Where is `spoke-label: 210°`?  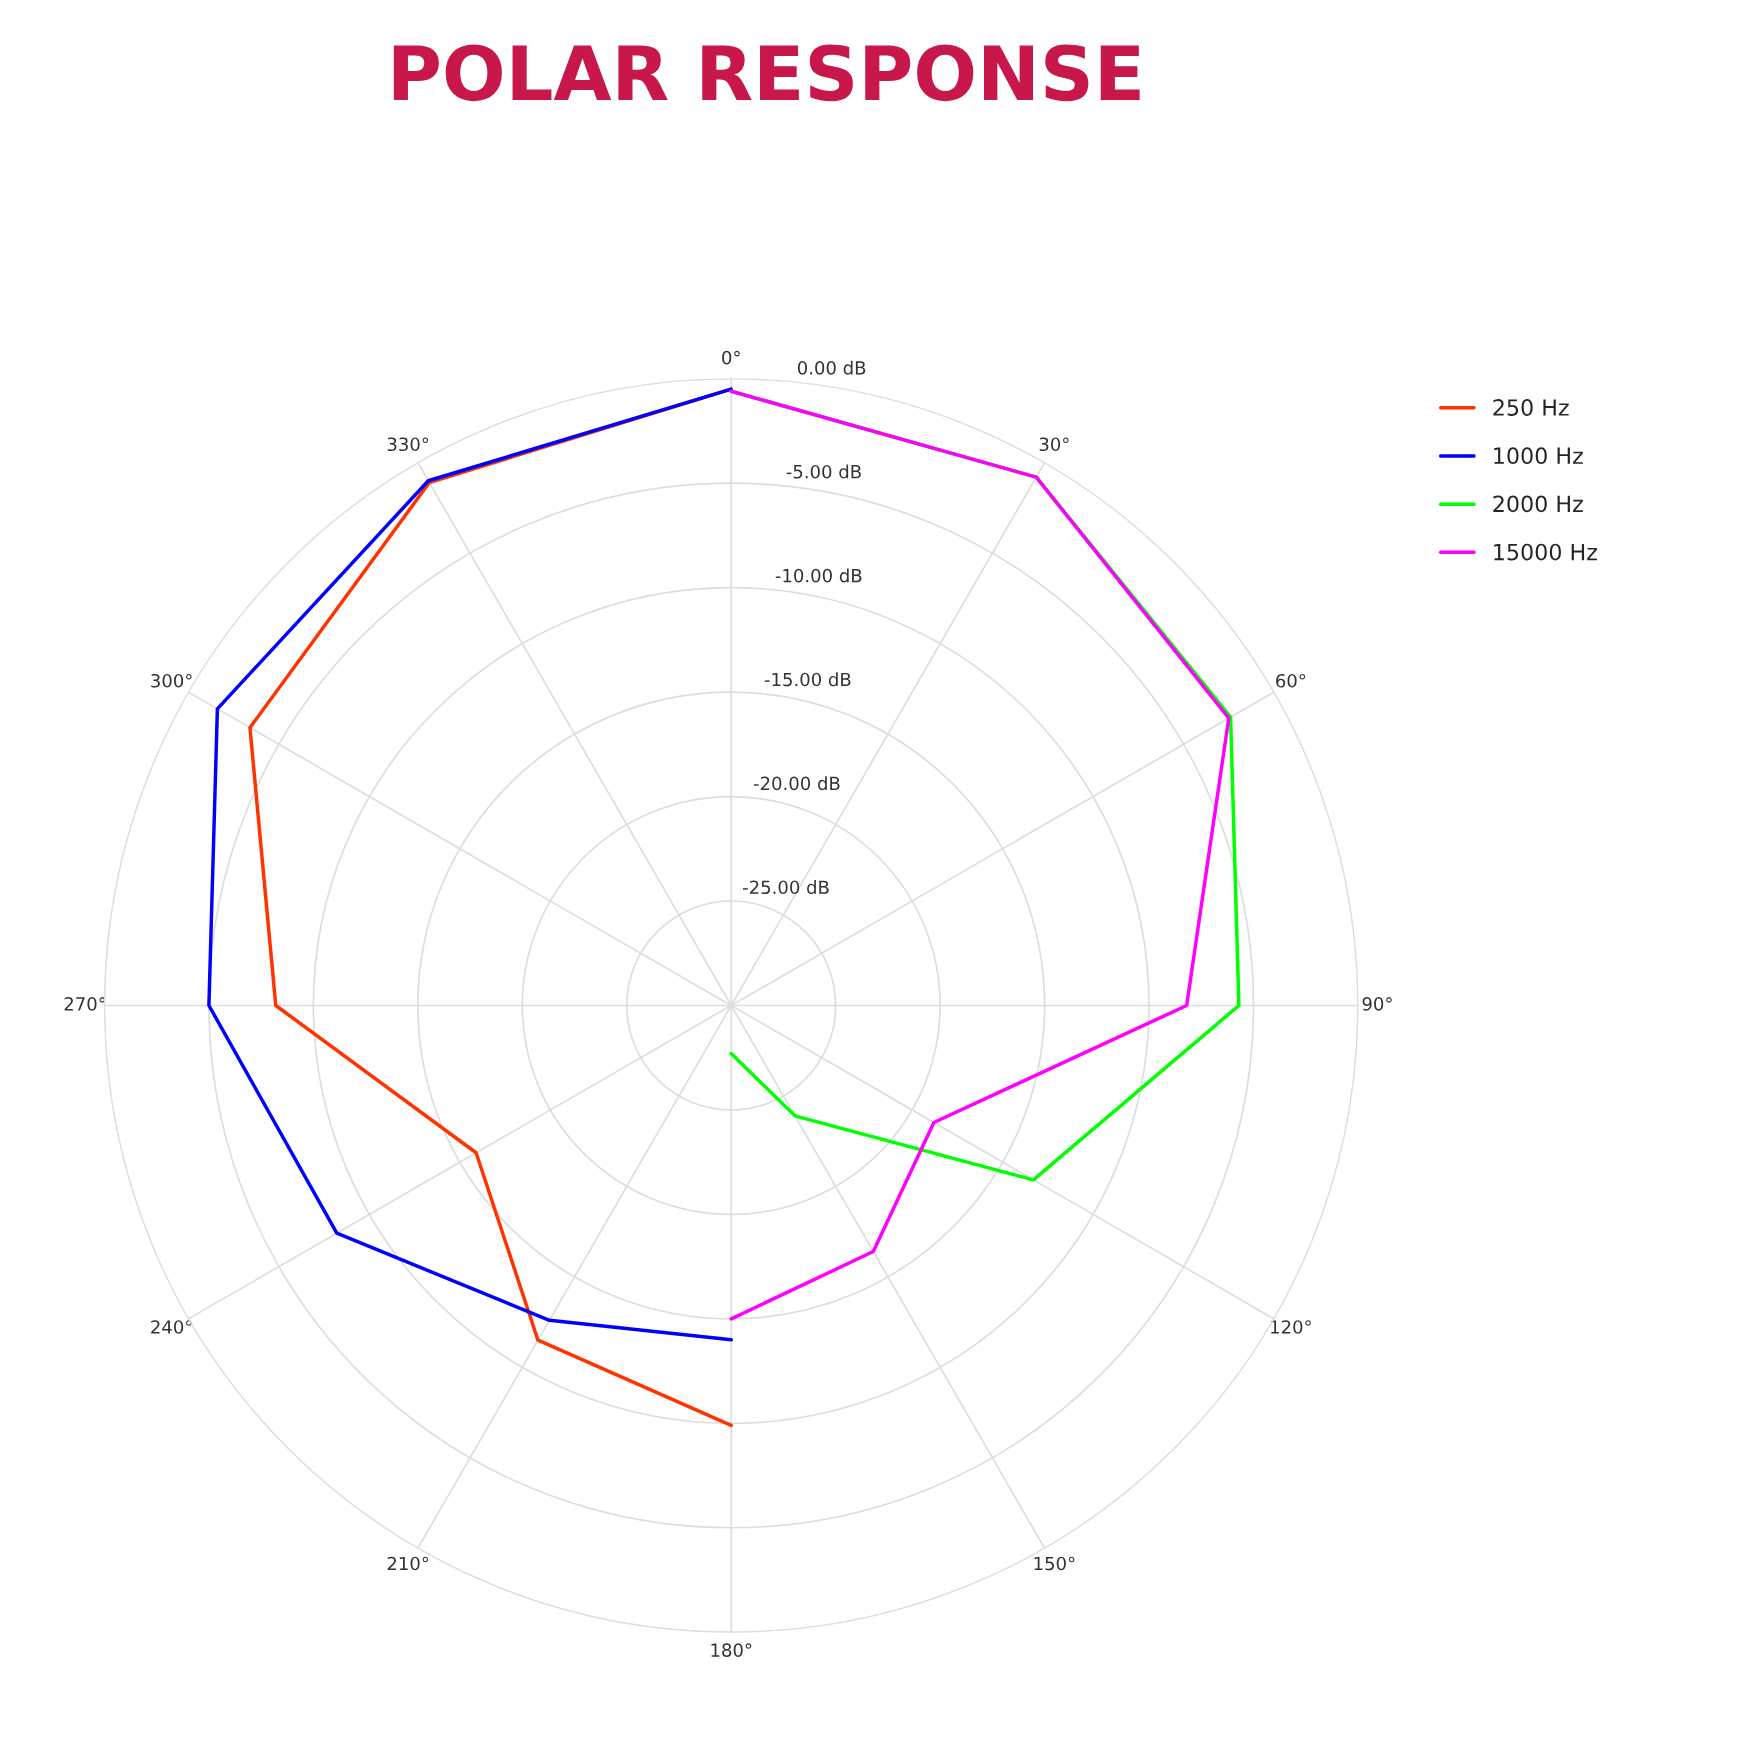
spoke-label: 210° is located at coordinates (408, 1563).